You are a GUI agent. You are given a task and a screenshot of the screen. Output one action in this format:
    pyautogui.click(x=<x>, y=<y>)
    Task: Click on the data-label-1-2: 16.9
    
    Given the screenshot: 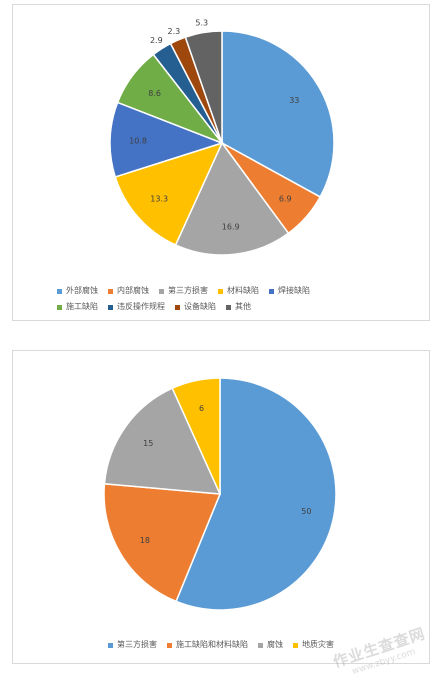 What is the action you would take?
    pyautogui.click(x=231, y=227)
    